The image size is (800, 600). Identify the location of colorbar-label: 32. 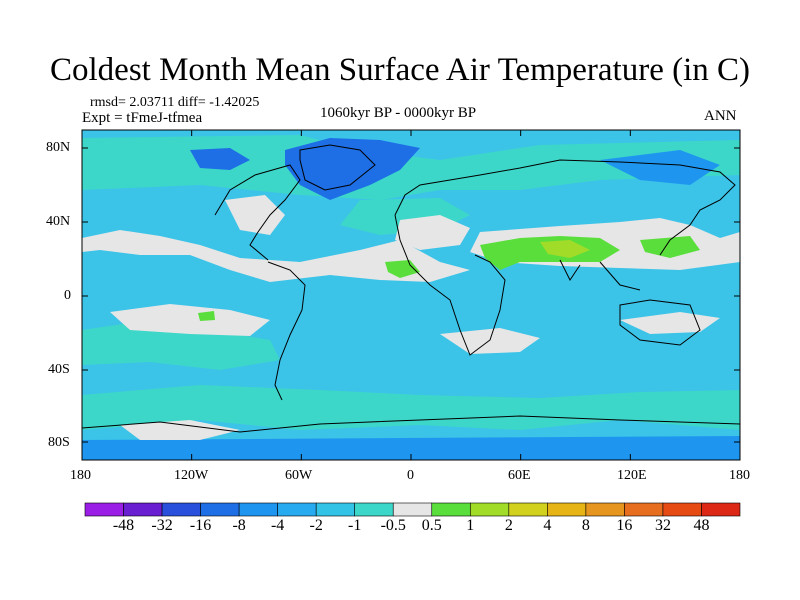
(662, 525).